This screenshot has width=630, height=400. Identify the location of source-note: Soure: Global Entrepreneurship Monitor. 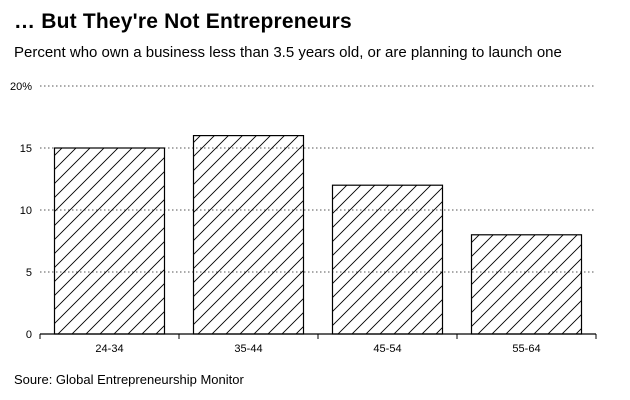
(129, 379).